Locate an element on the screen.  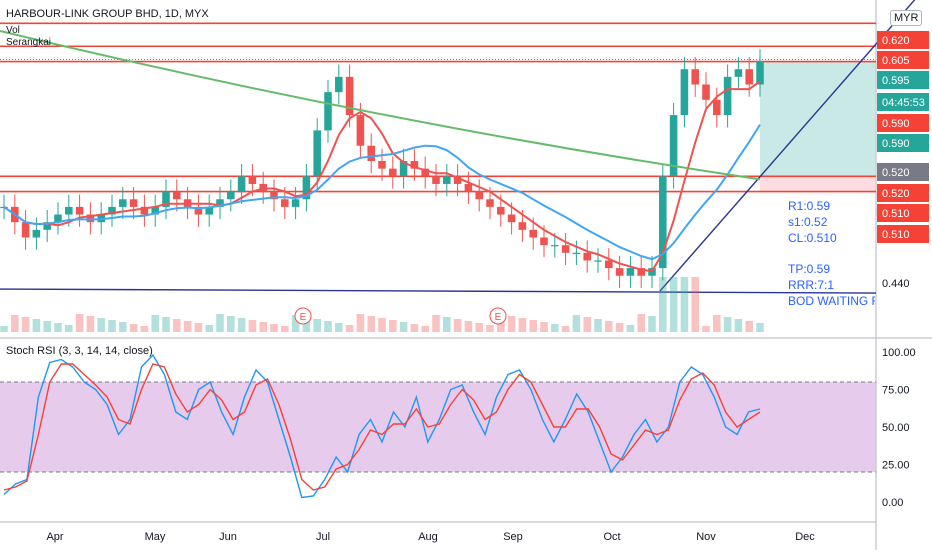
annotation-cl: CL:0.510 is located at coordinates (812, 238).